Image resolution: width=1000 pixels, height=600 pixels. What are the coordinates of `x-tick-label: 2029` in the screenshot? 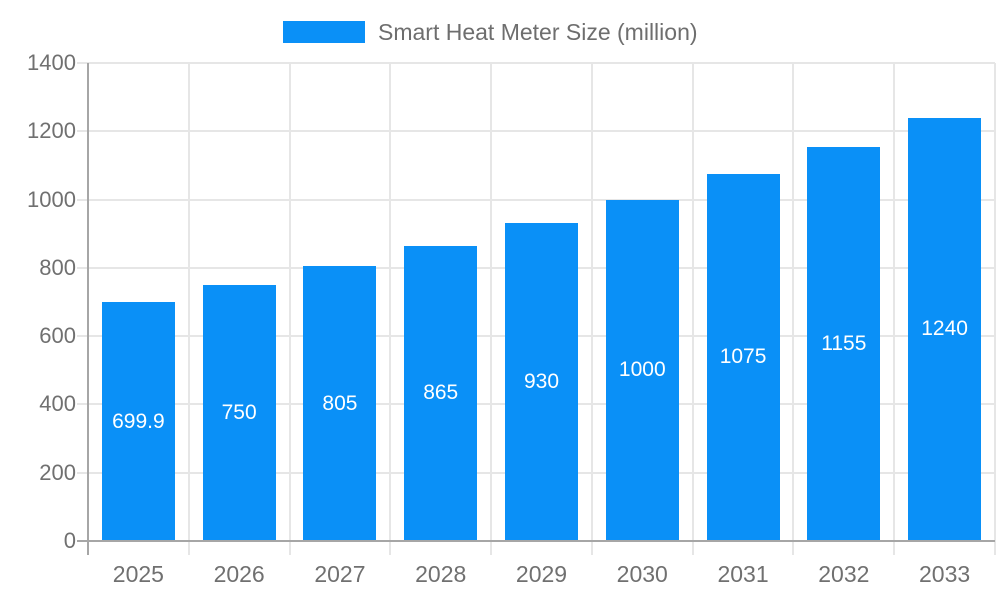 It's located at (541, 574).